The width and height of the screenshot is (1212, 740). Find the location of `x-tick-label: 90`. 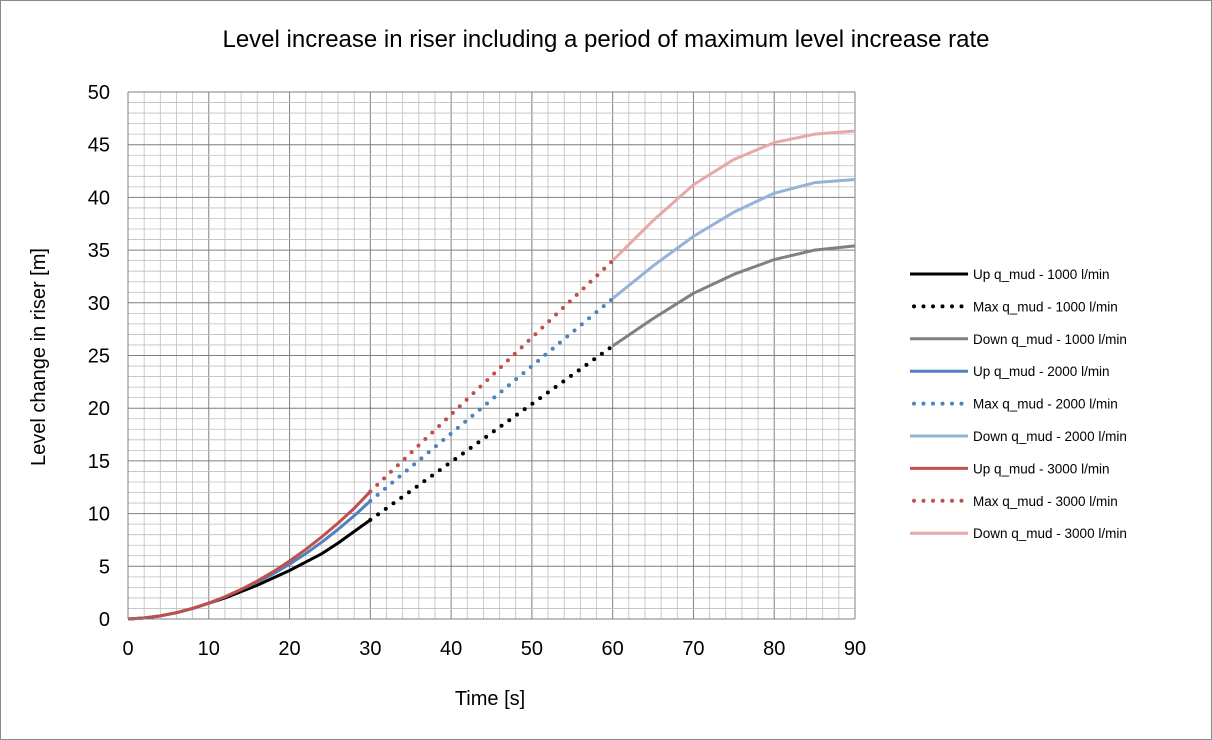

x-tick-label: 90 is located at coordinates (855, 649).